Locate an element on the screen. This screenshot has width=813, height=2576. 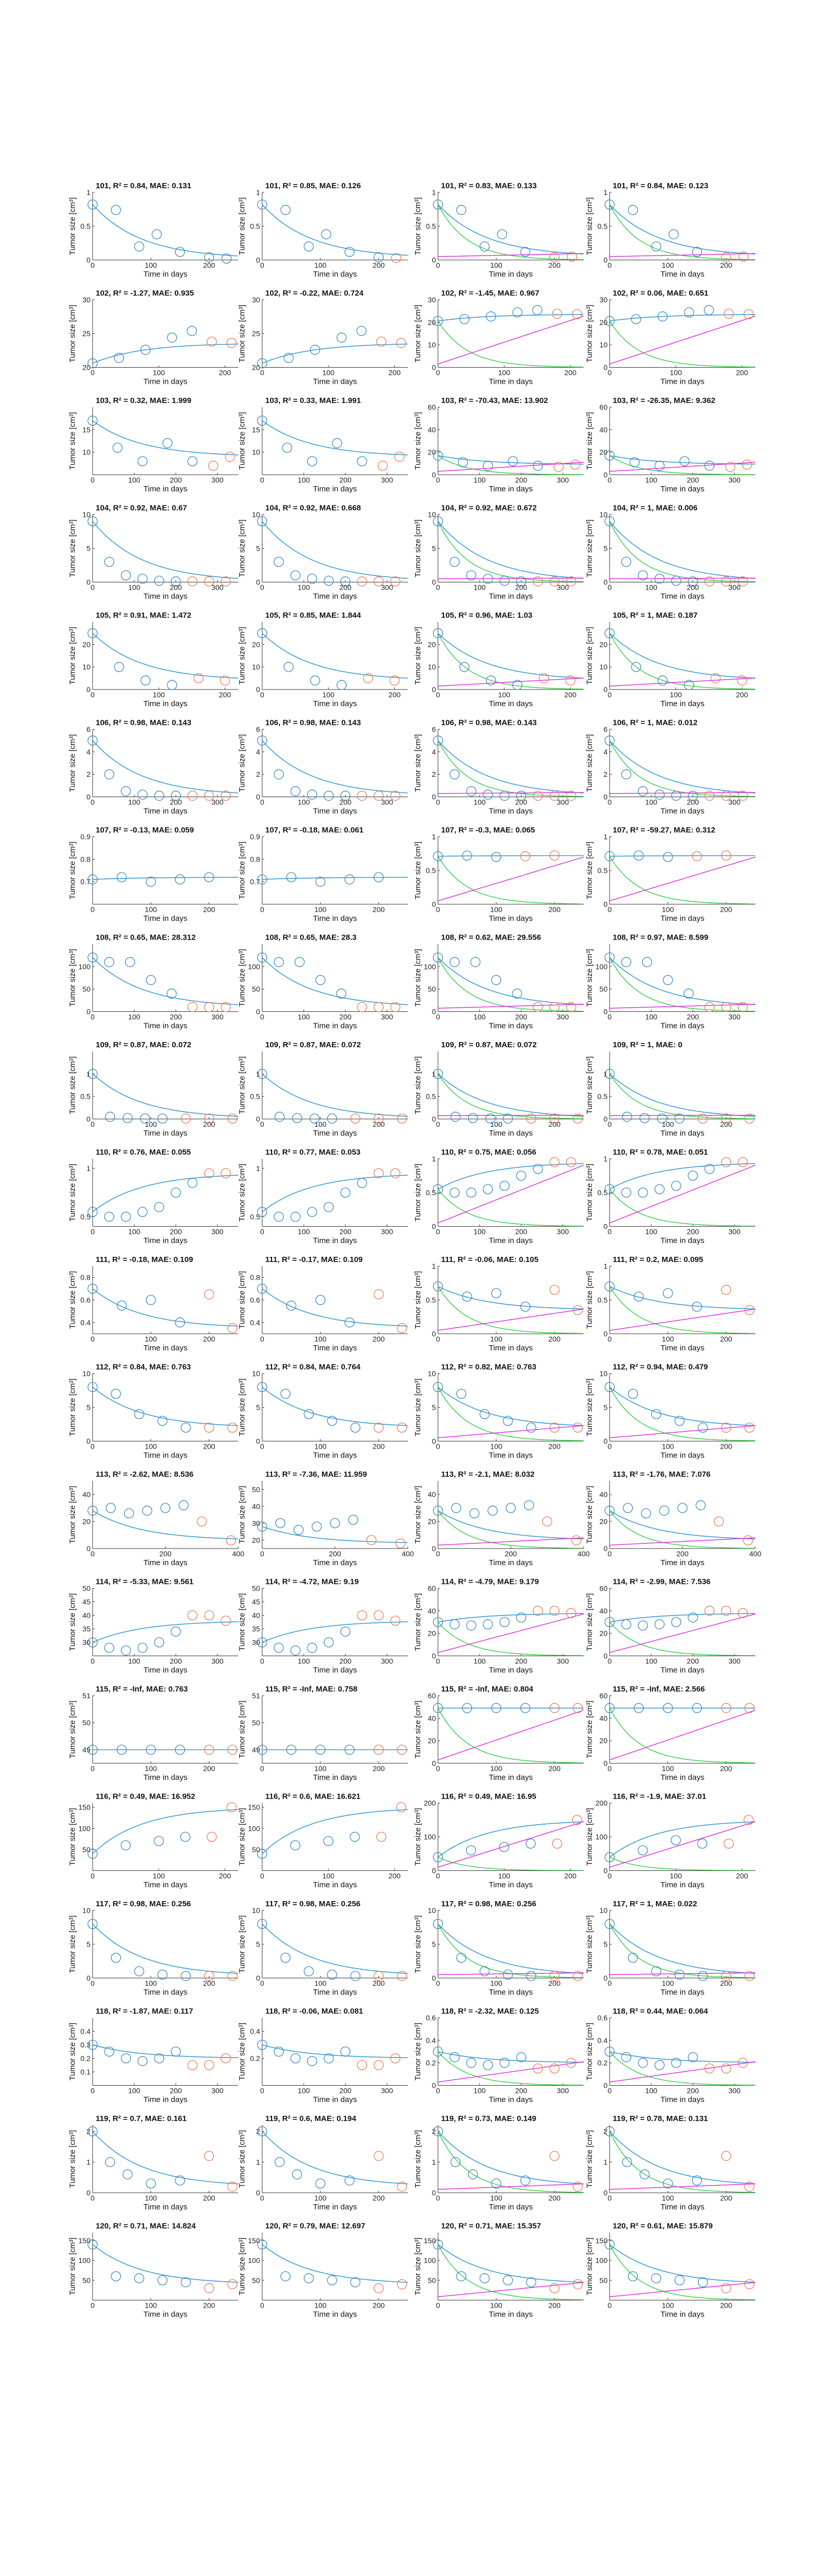
y-tick-label: 0.8 is located at coordinates (255, 859).